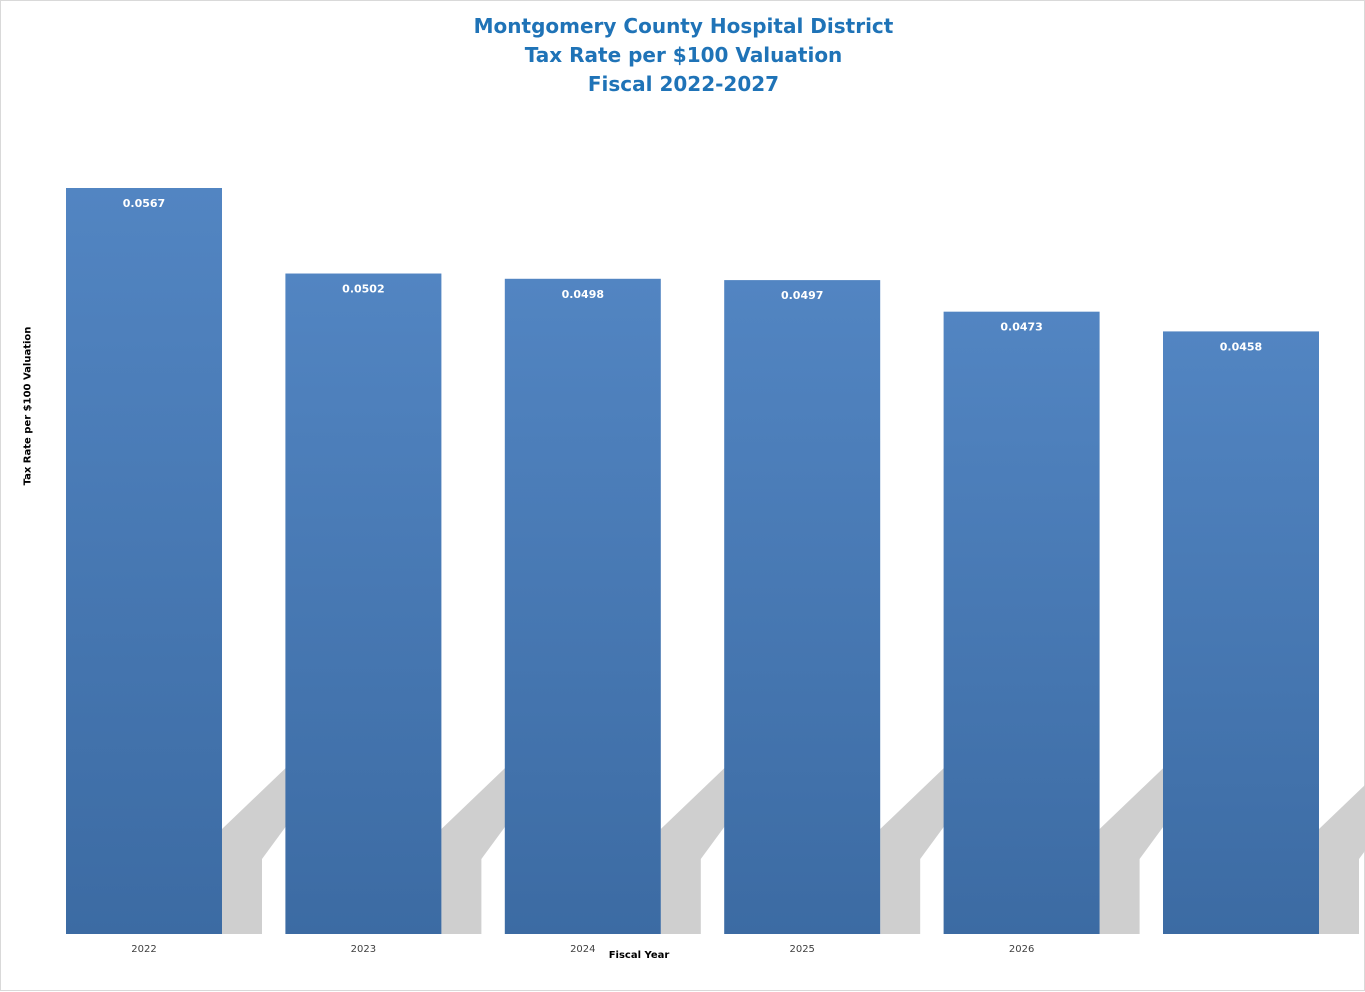 This screenshot has height=992, width=1365. I want to click on chart-title-line-3: Fiscal 2022-2027, so click(683, 84).